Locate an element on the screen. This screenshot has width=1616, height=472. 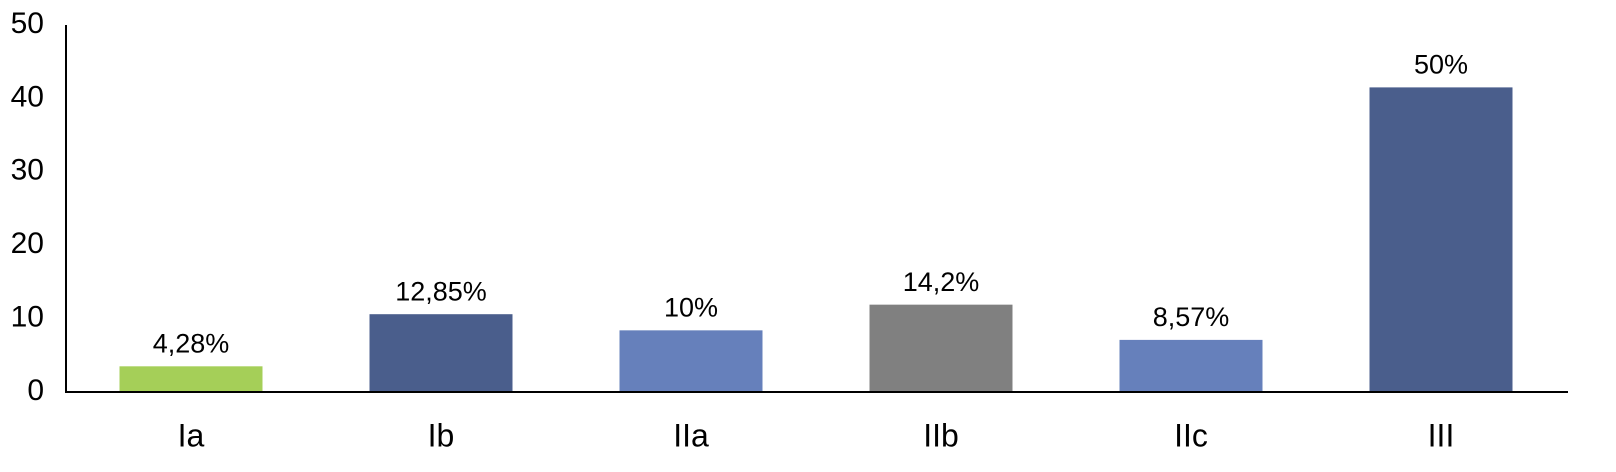
x-tick-label: Ia is located at coordinates (191, 435).